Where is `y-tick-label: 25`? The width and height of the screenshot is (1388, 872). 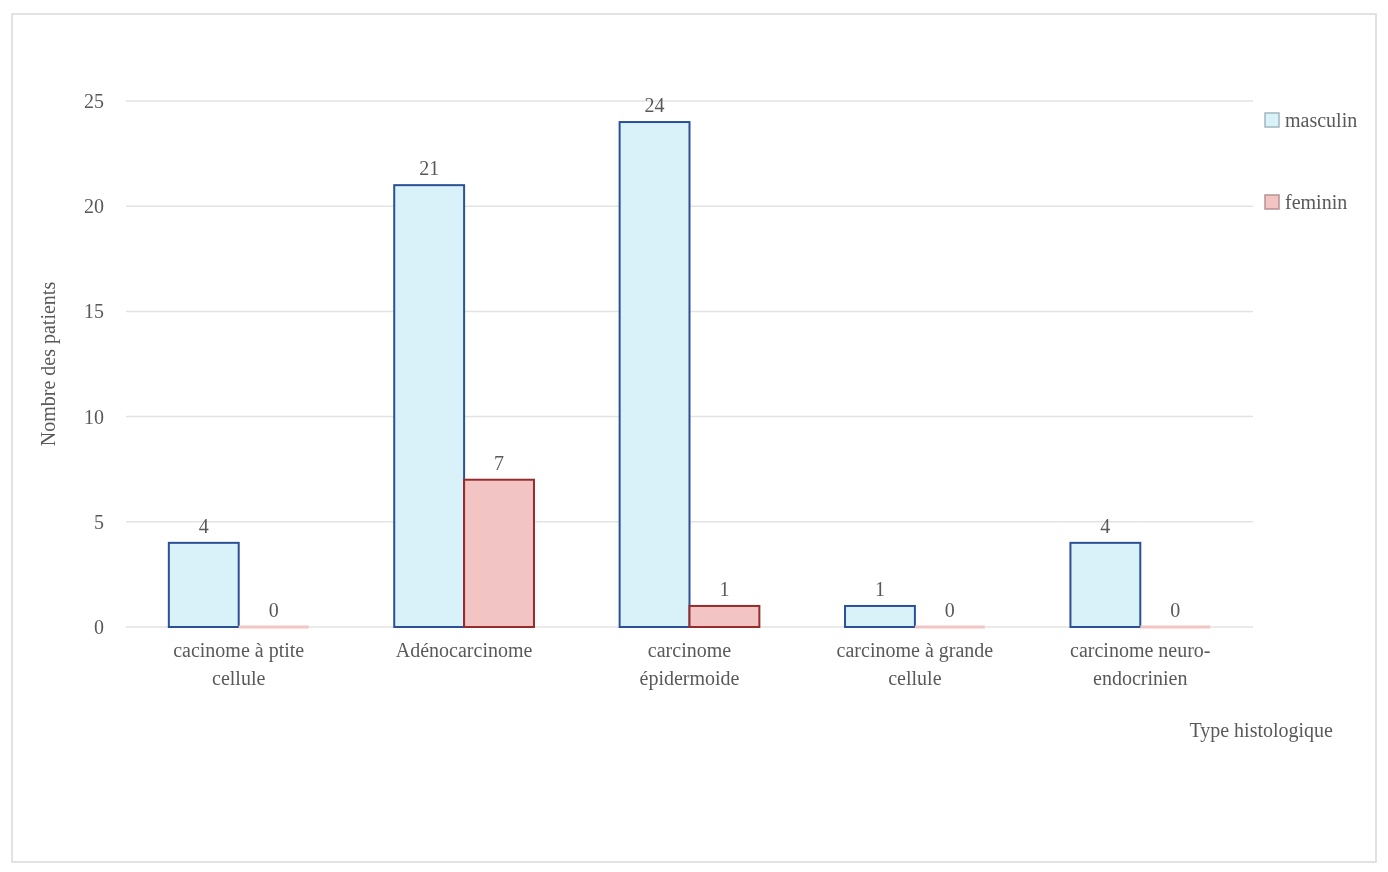
y-tick-label: 25 is located at coordinates (94, 101).